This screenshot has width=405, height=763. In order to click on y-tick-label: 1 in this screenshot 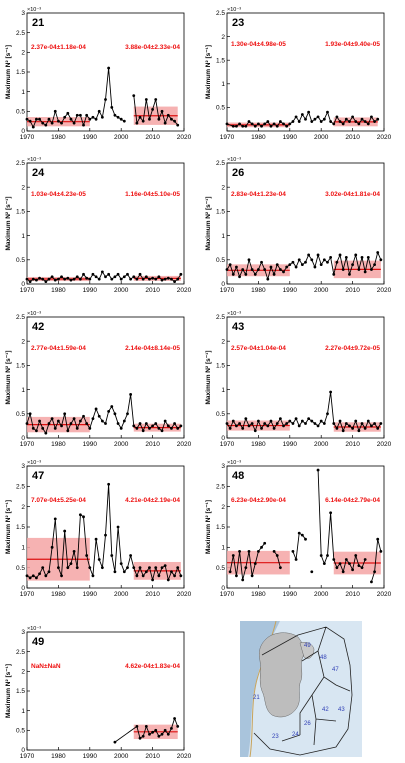, I will do `click(223, 548)`.